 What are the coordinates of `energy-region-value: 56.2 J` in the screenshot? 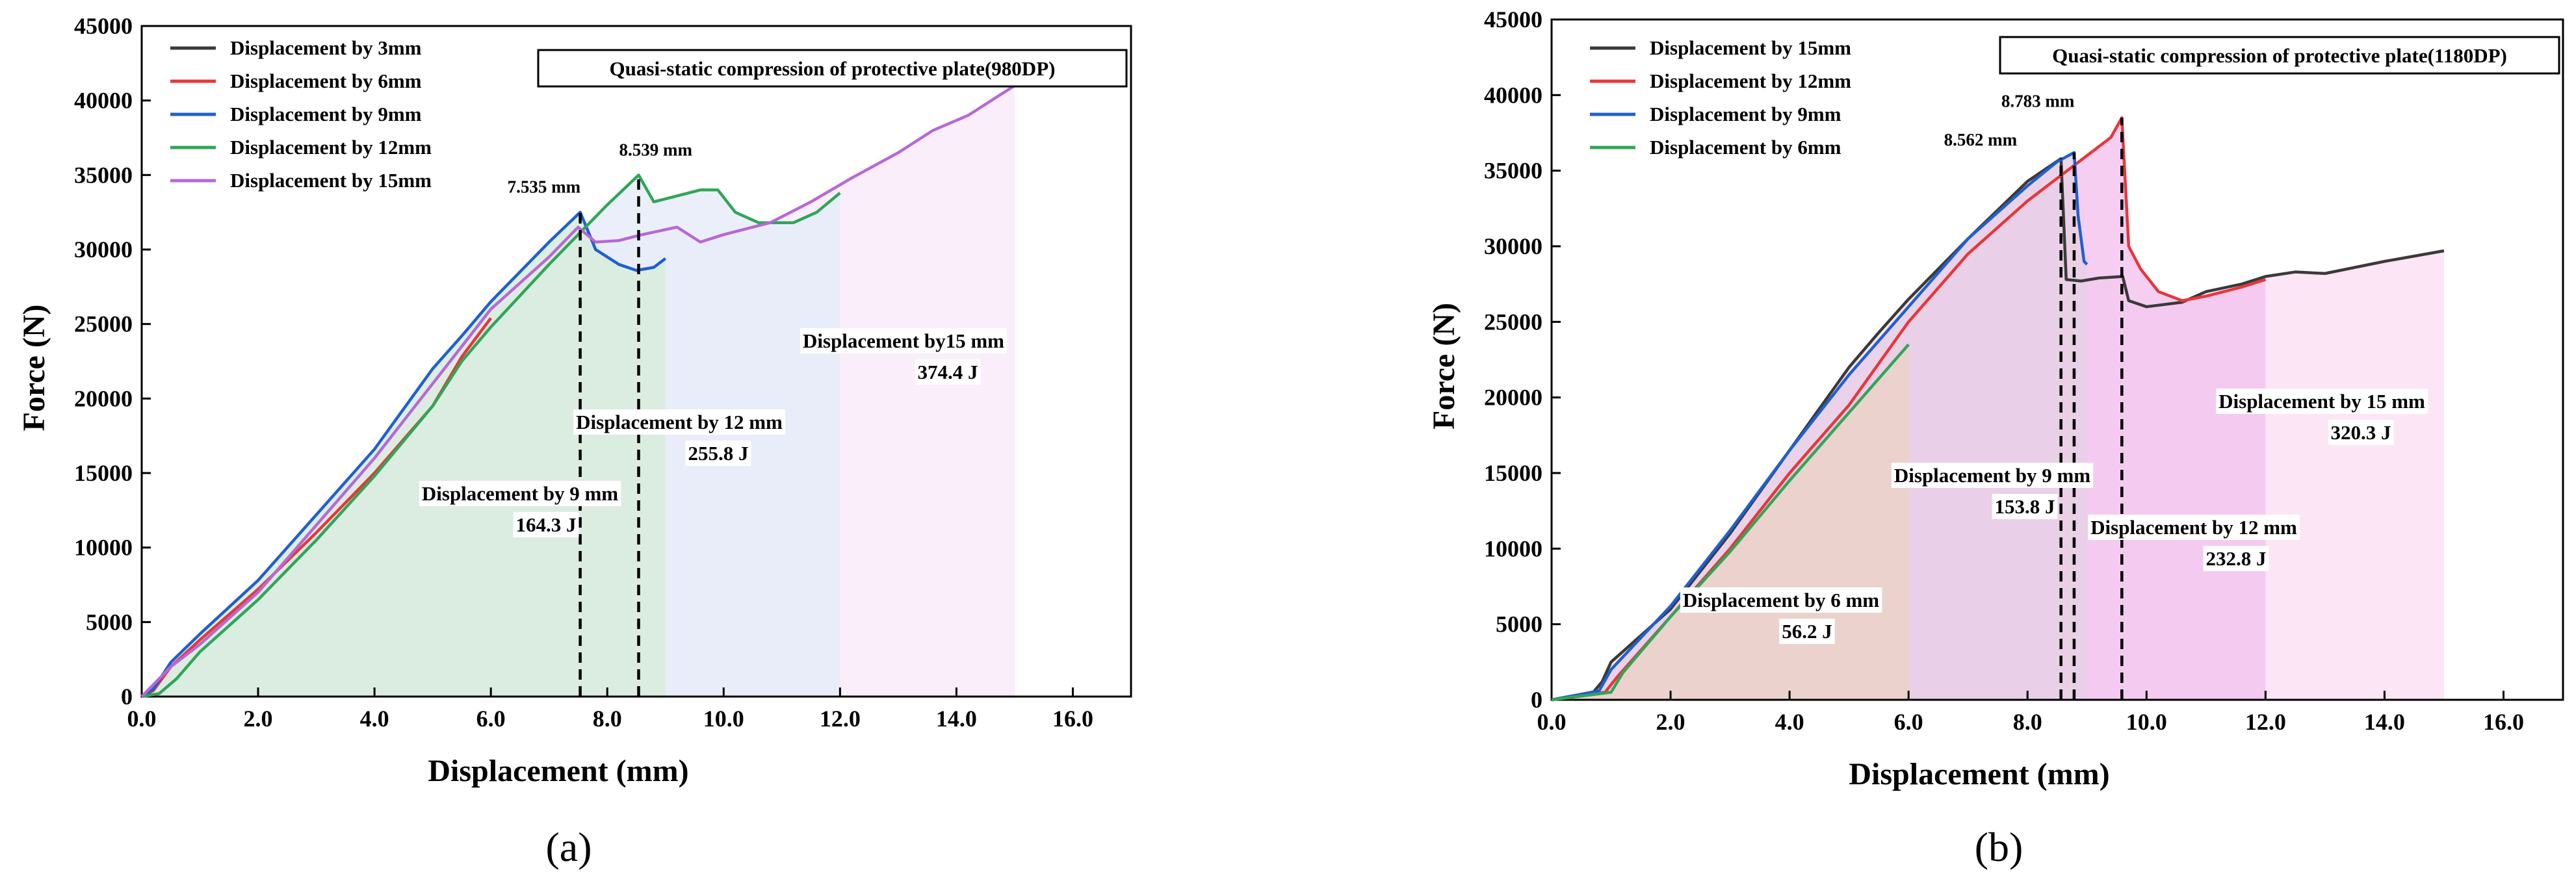 It's located at (1807, 631).